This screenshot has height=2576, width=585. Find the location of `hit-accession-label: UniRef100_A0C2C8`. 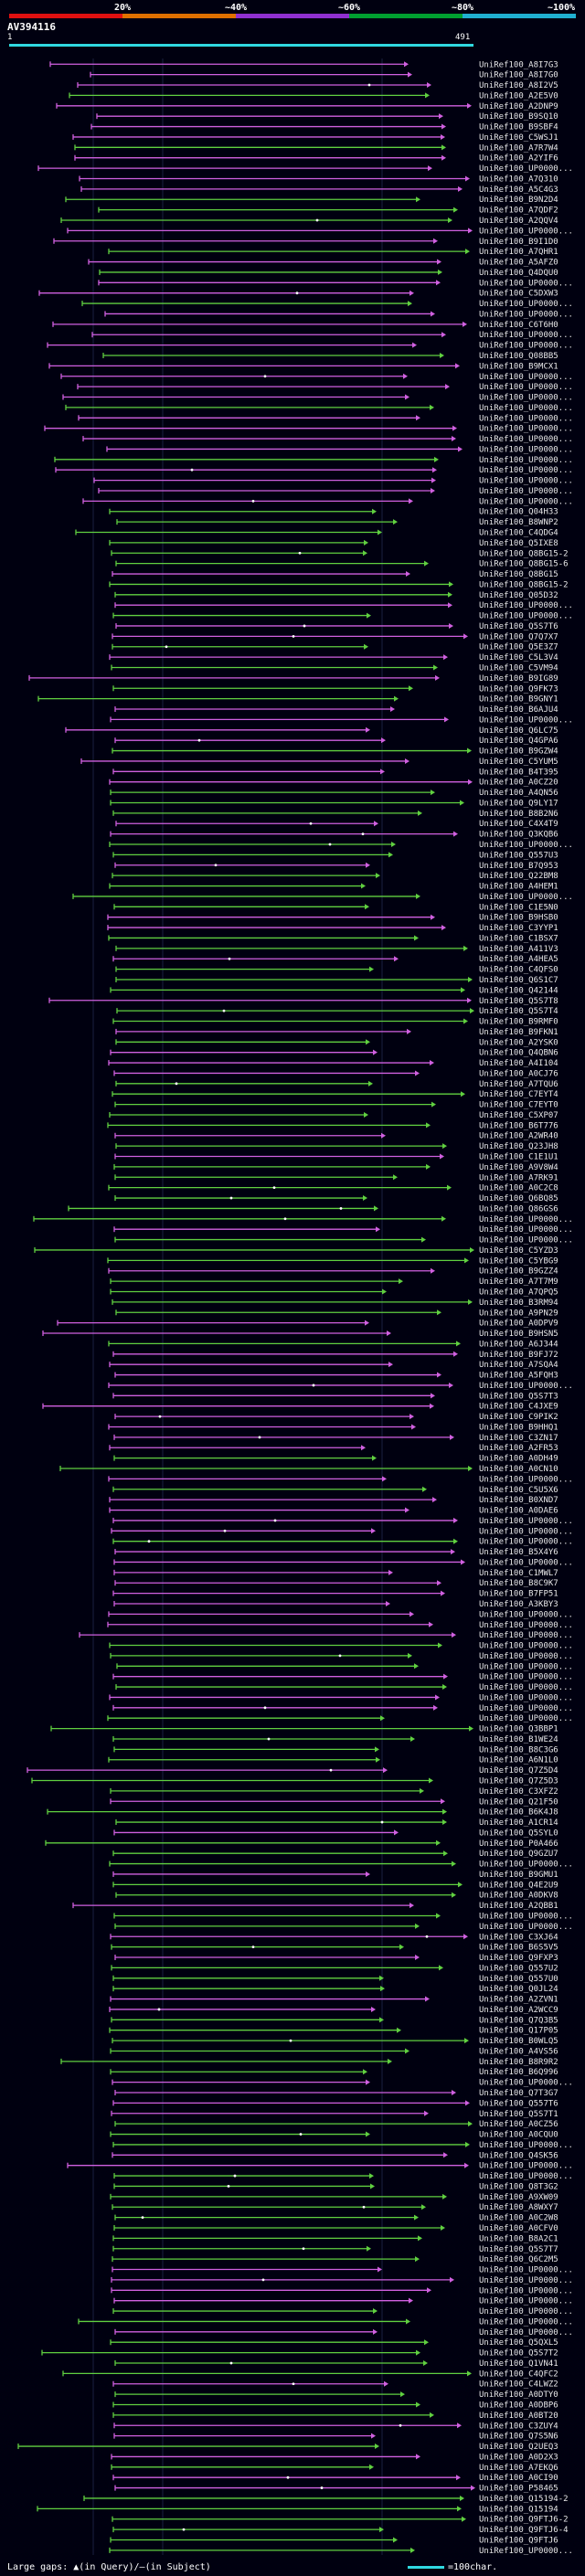

hit-accession-label: UniRef100_A0C2C8 is located at coordinates (518, 1188).